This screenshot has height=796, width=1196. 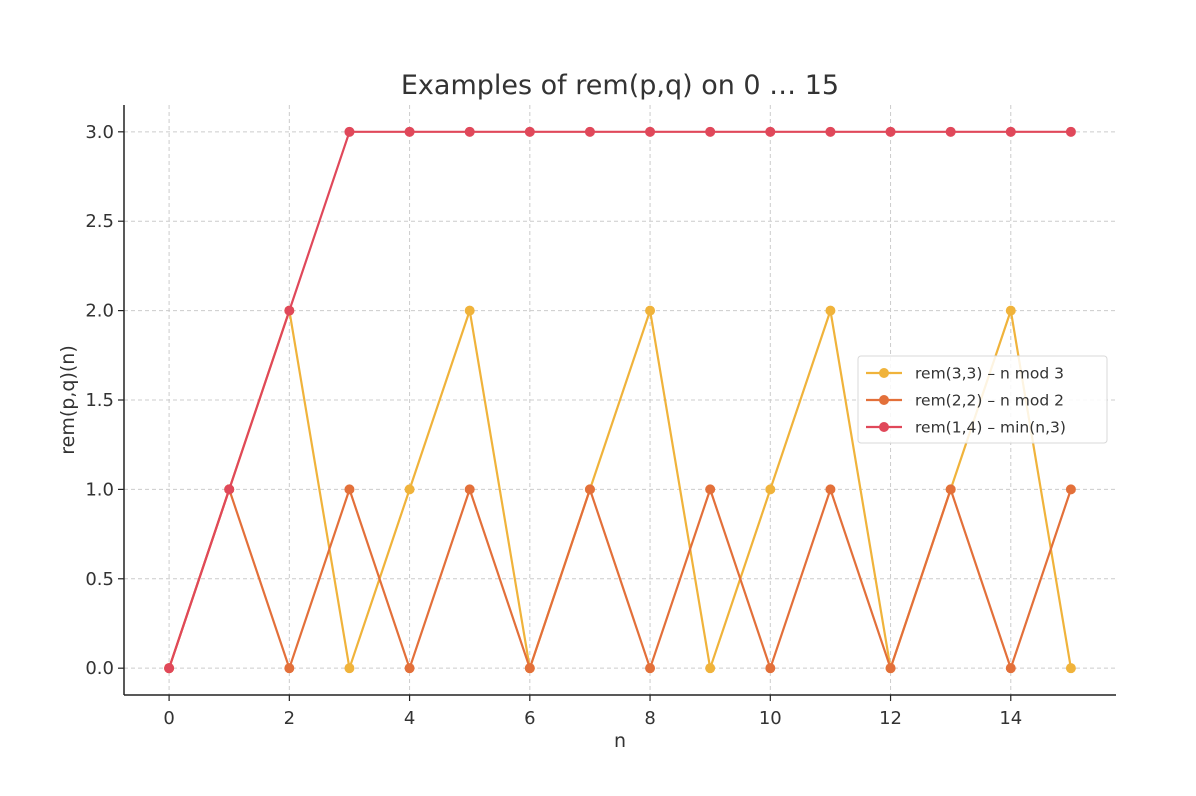 I want to click on x-tick-label: 14, so click(x=1010, y=718).